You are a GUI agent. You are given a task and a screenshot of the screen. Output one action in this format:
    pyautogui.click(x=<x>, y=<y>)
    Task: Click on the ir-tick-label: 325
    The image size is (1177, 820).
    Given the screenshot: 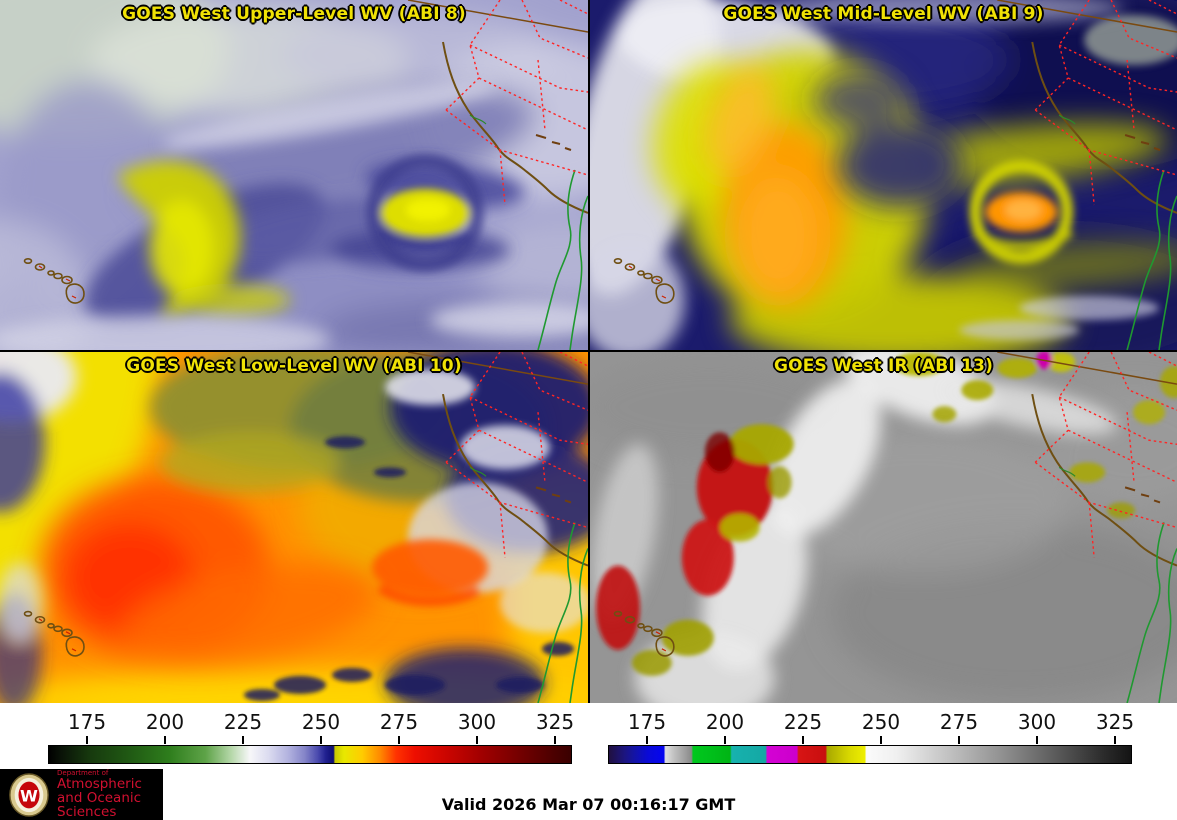 What is the action you would take?
    pyautogui.click(x=1115, y=722)
    